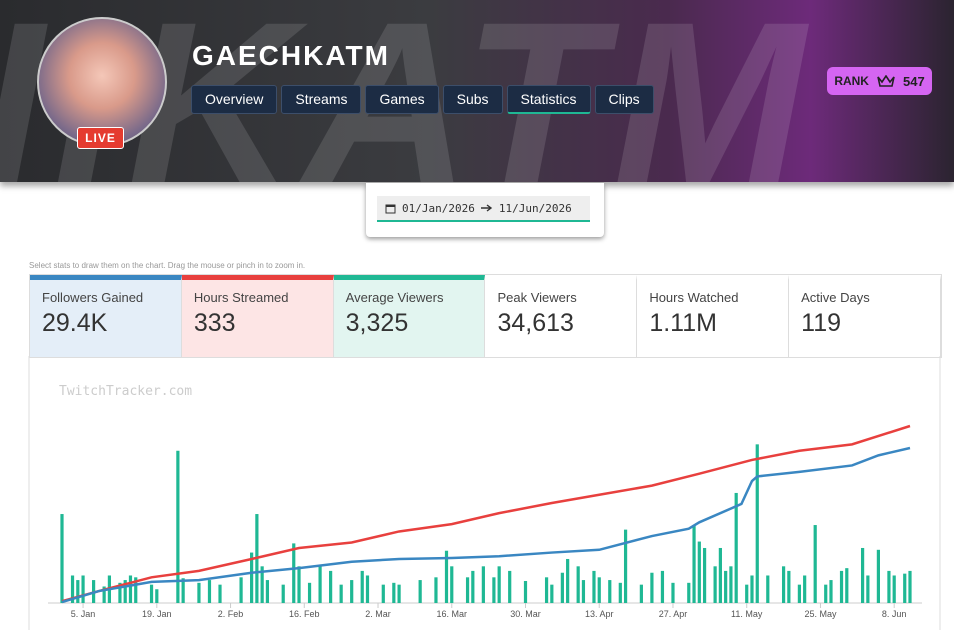 This screenshot has width=954, height=630. What do you see at coordinates (125, 391) in the screenshot?
I see `watermark: TwitchTracker.com` at bounding box center [125, 391].